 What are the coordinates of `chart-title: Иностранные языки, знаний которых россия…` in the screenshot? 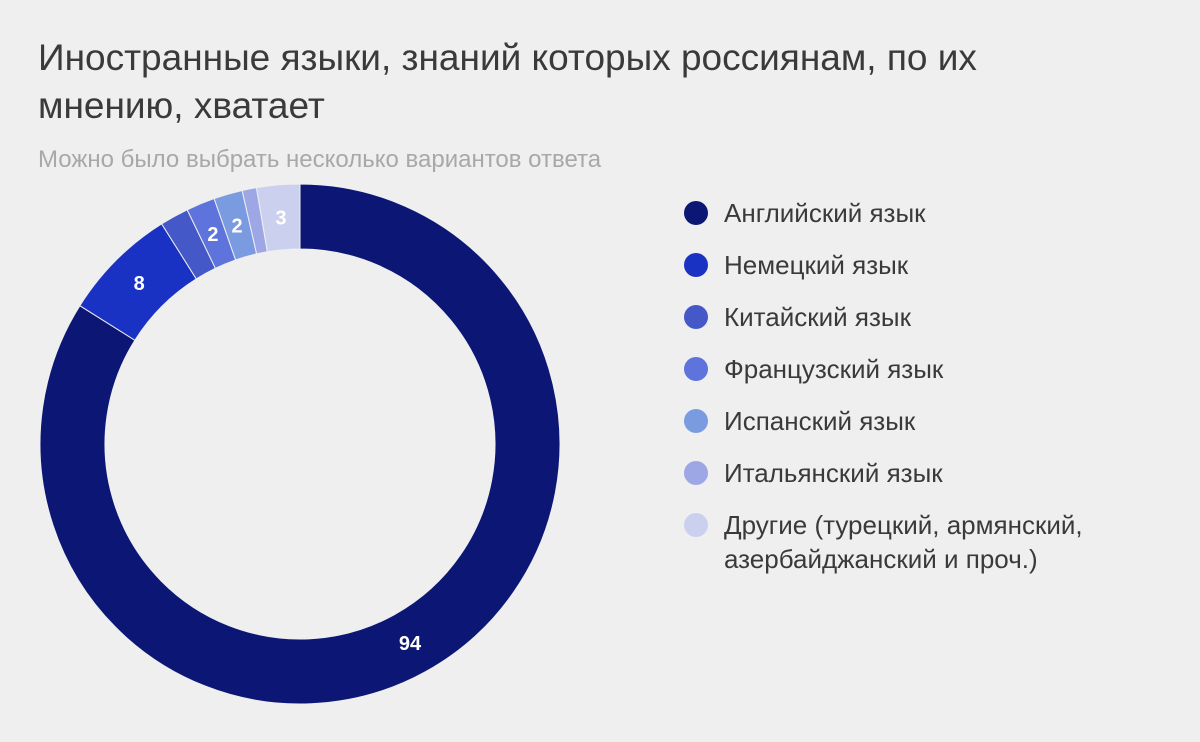 It's located at (507, 81).